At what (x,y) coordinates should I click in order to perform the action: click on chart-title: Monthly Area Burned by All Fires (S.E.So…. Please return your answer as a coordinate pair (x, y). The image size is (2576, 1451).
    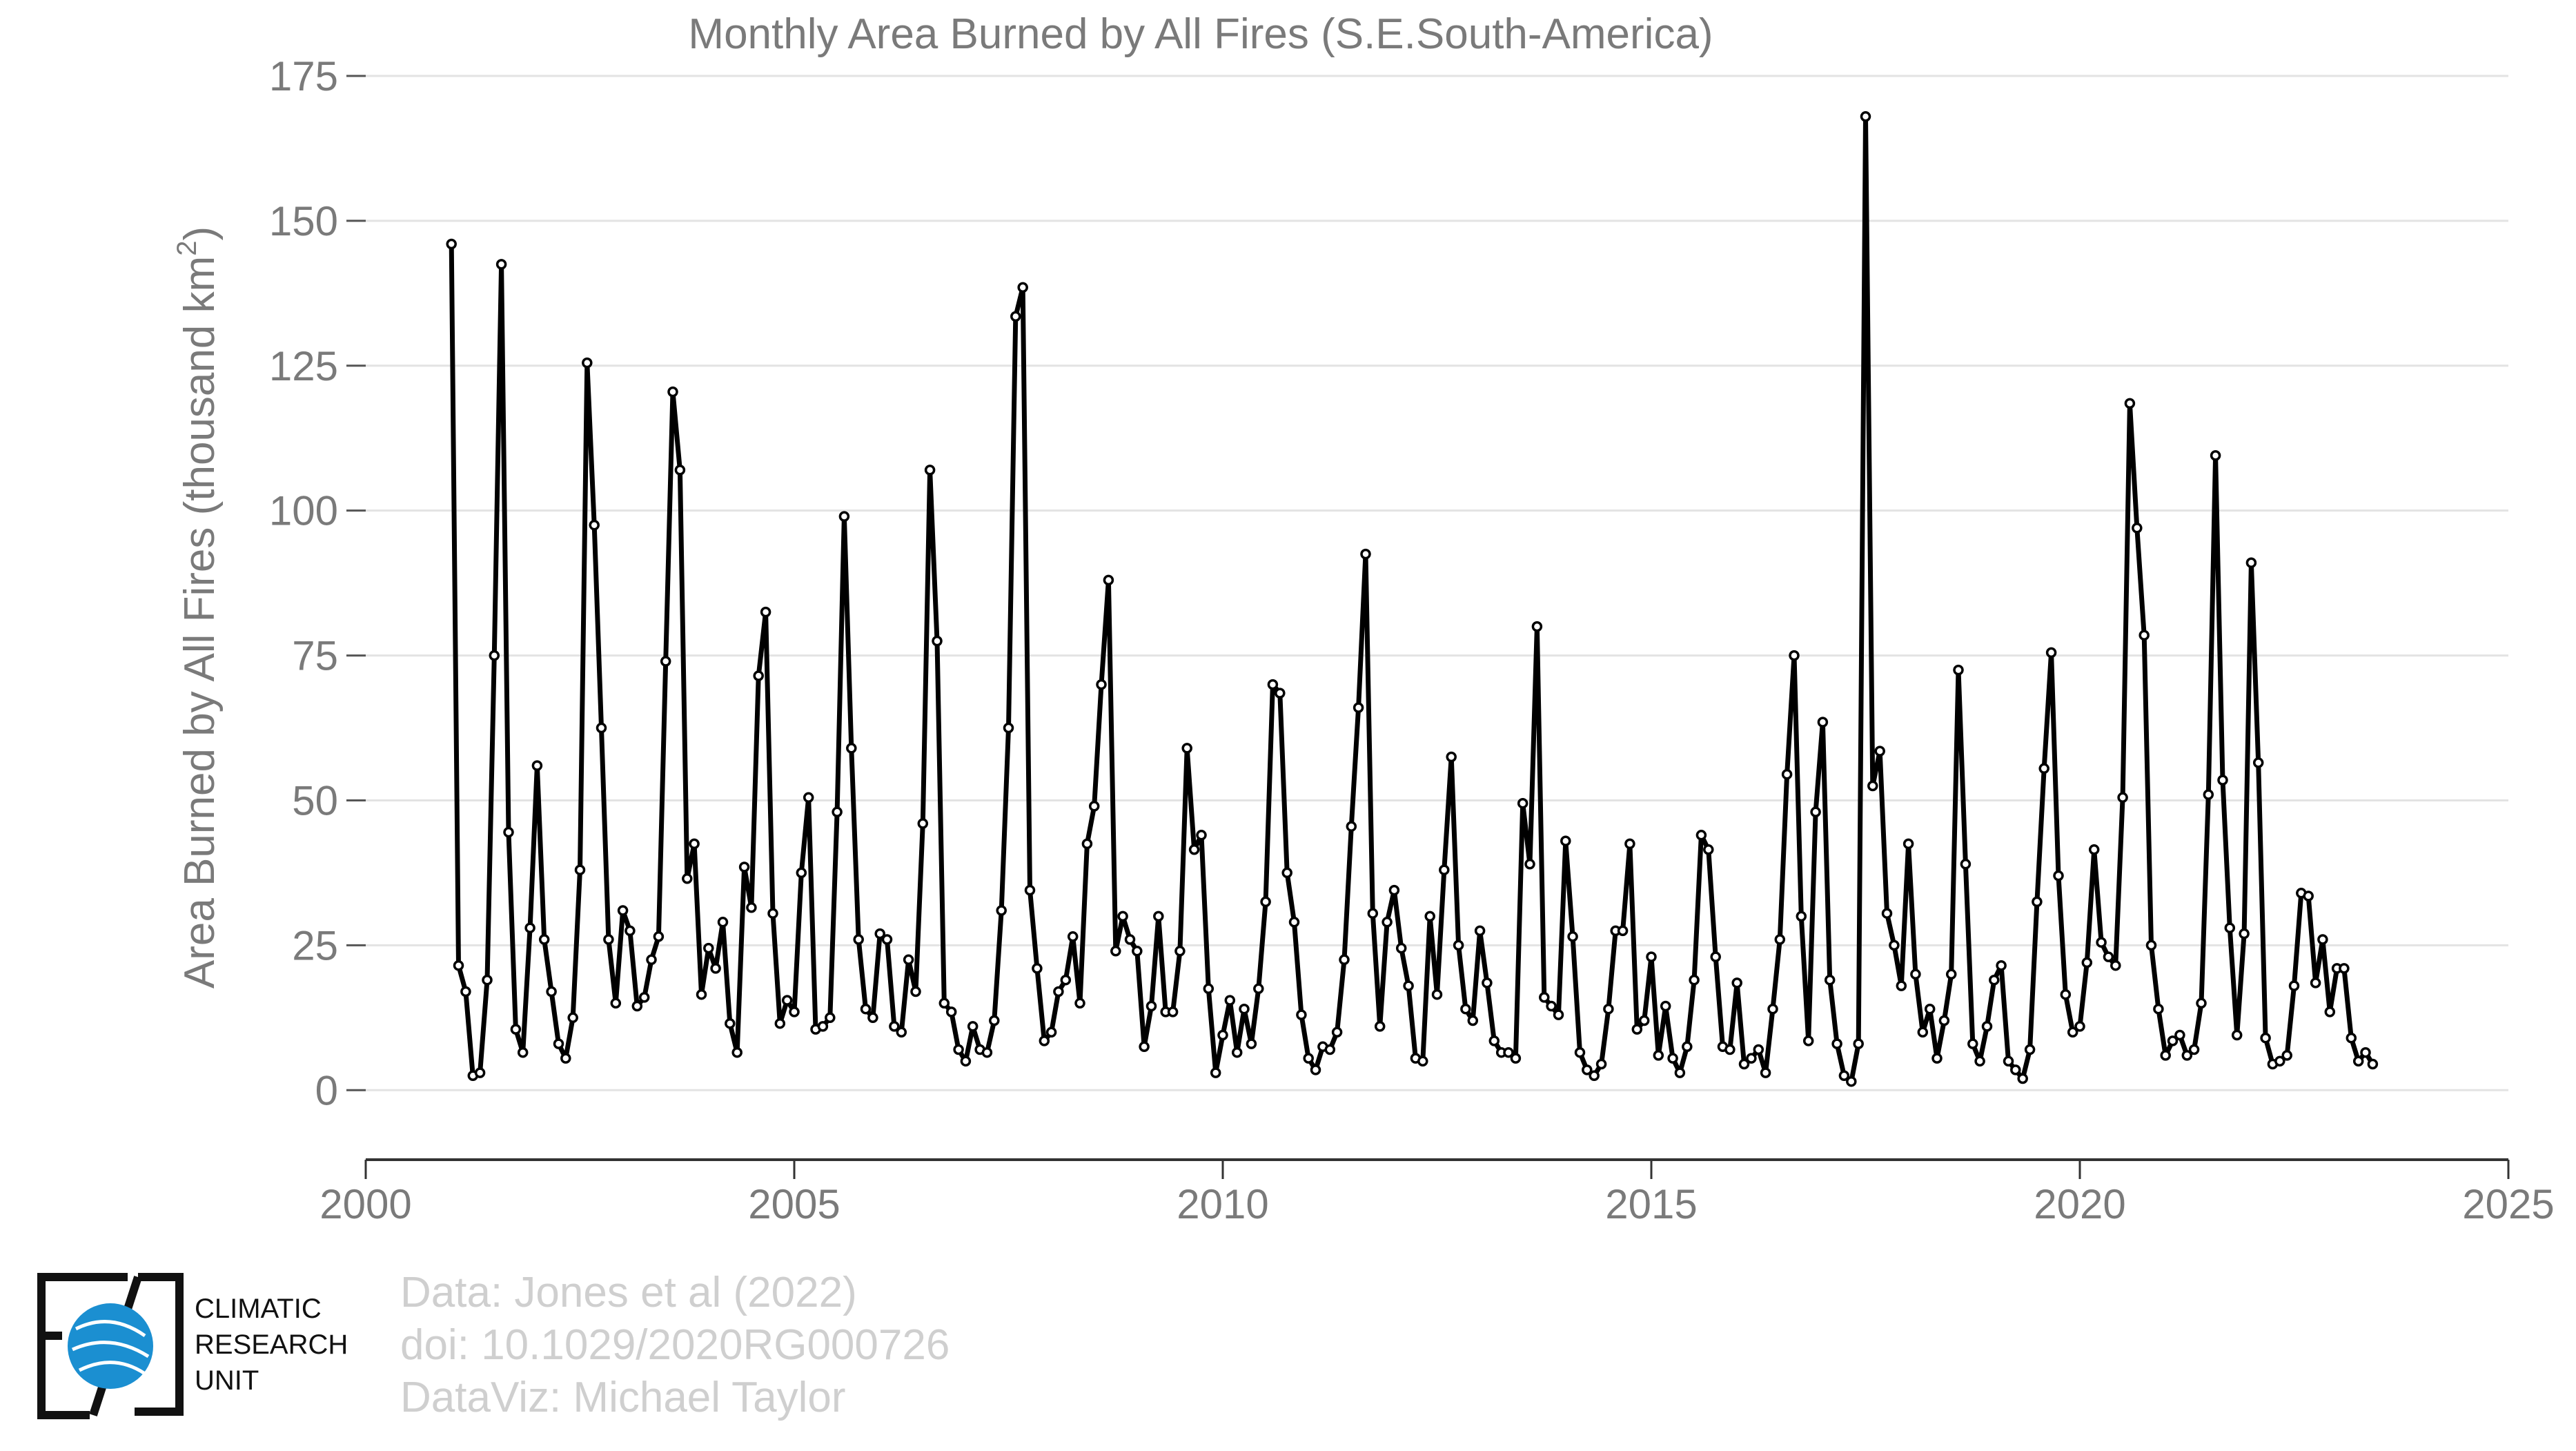
    Looking at the image, I should click on (1200, 34).